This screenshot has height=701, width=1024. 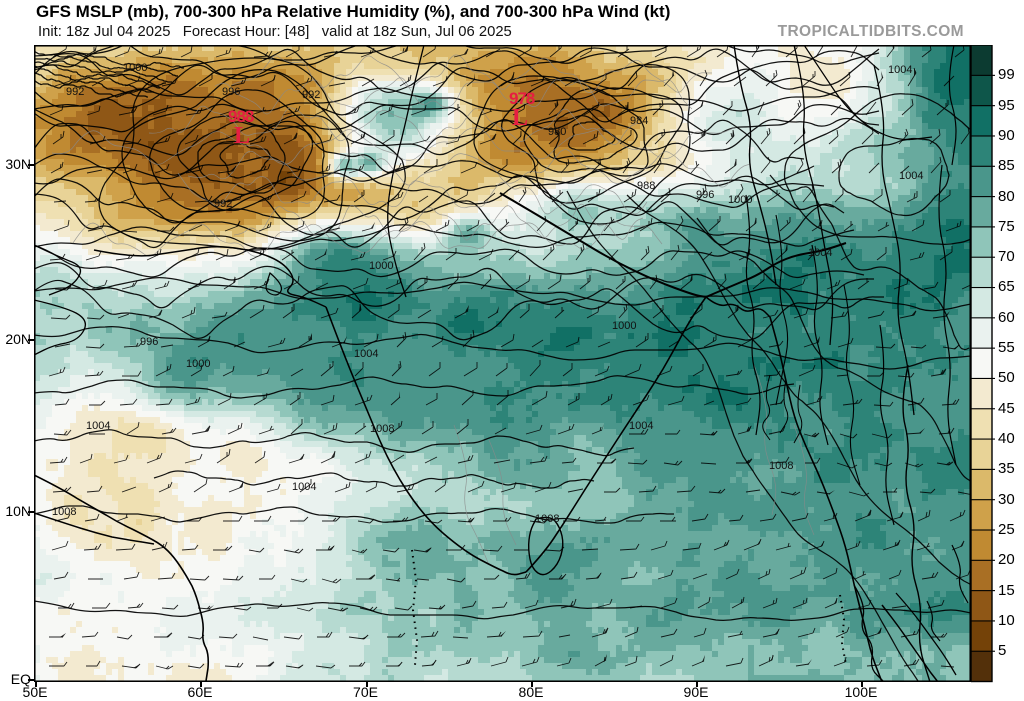 What do you see at coordinates (639, 121) in the screenshot?
I see `svg-text: 984` at bounding box center [639, 121].